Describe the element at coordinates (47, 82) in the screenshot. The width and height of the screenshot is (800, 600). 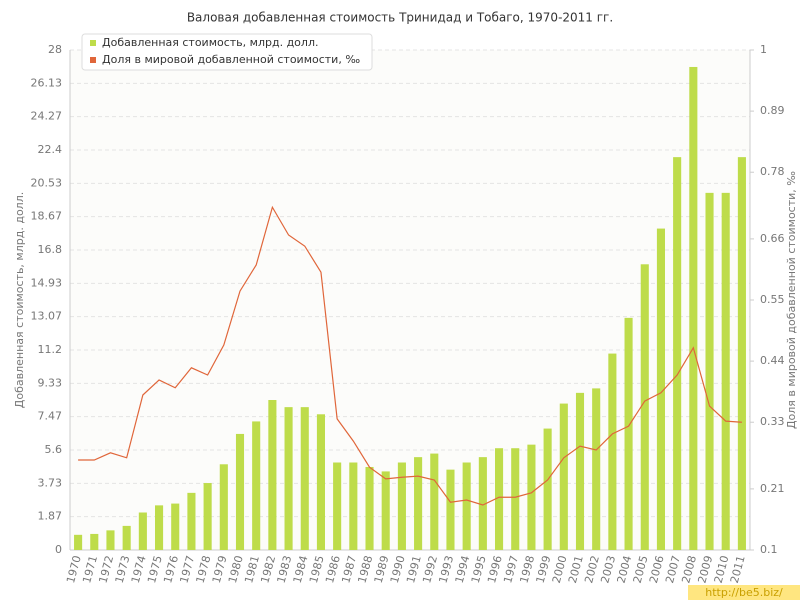
I see `y-tick-label: 26.13` at that location.